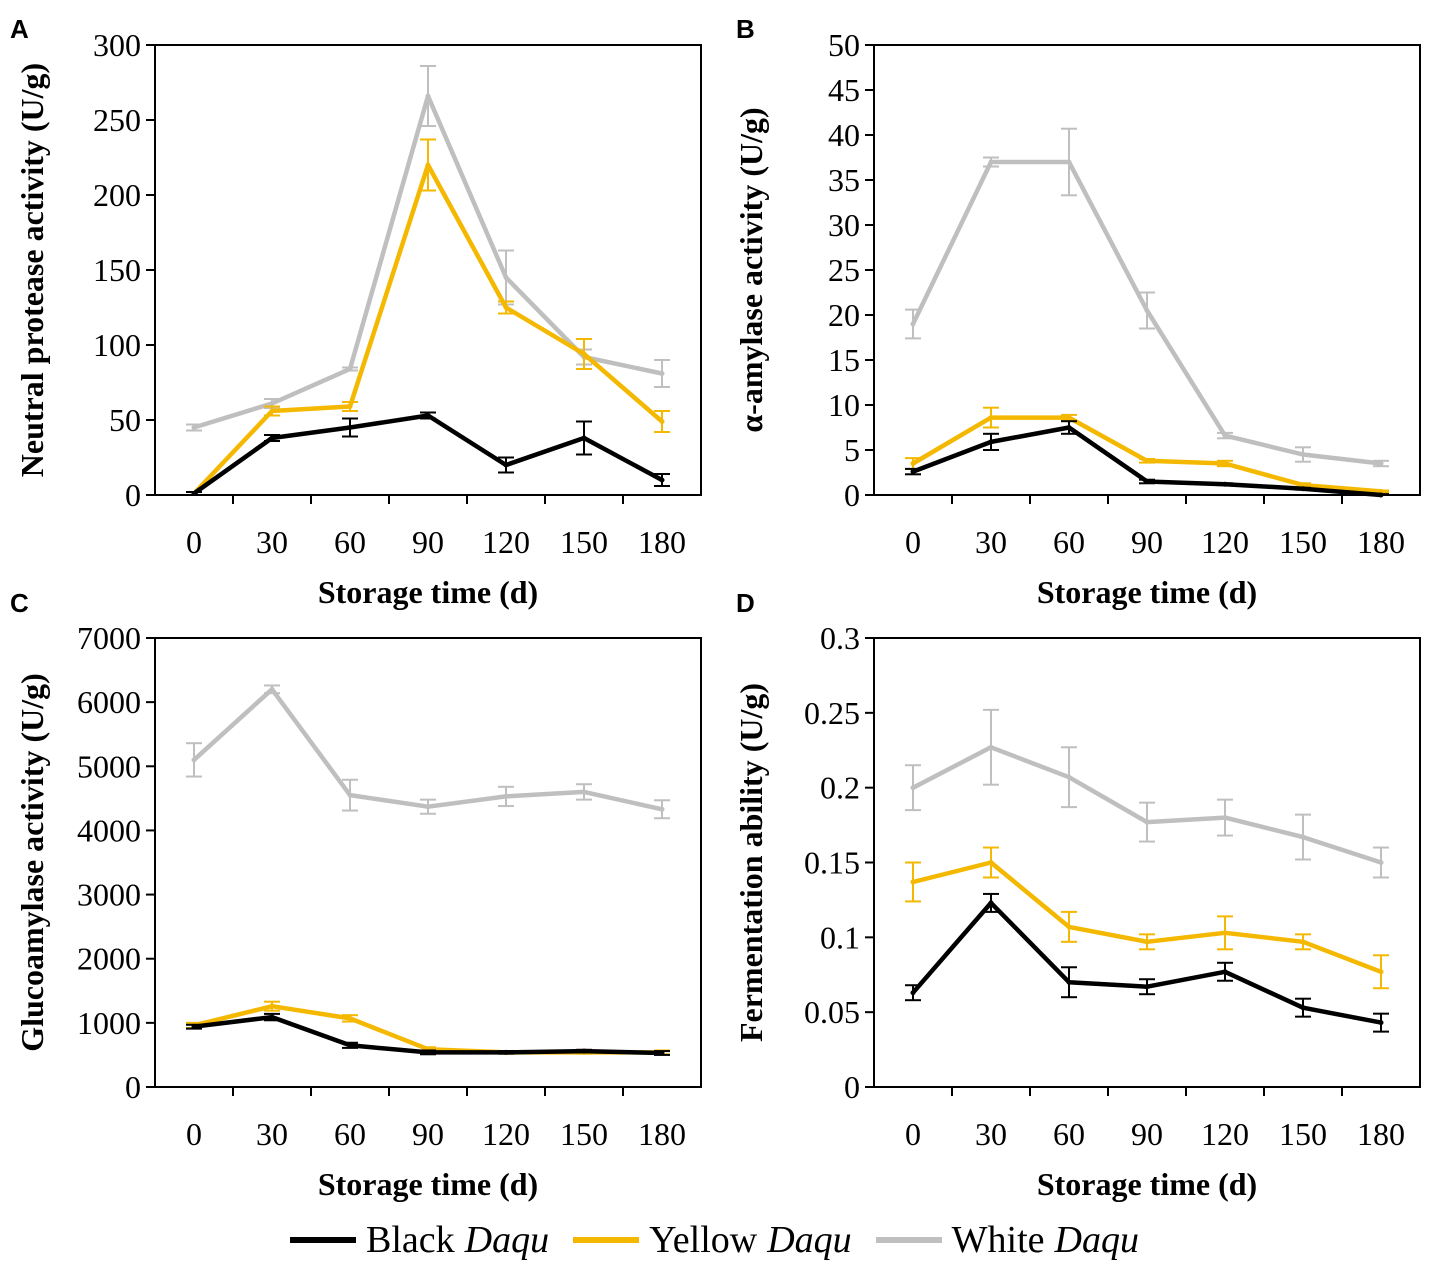 Image resolution: width=1429 pixels, height=1270 pixels. Describe the element at coordinates (703, 1240) in the screenshot. I see `legend-label: Yellow` at that location.